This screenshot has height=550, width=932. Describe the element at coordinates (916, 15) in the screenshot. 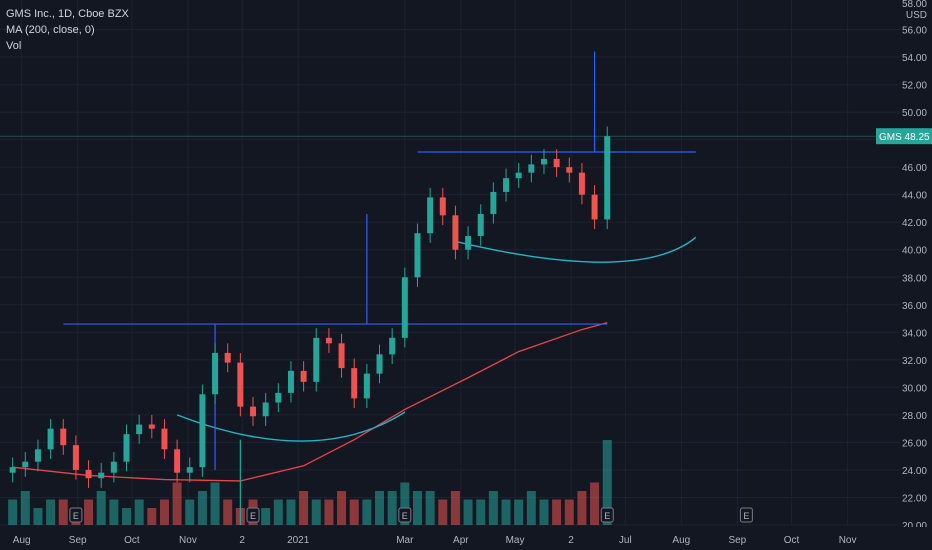

I see `currency-label: USD` at that location.